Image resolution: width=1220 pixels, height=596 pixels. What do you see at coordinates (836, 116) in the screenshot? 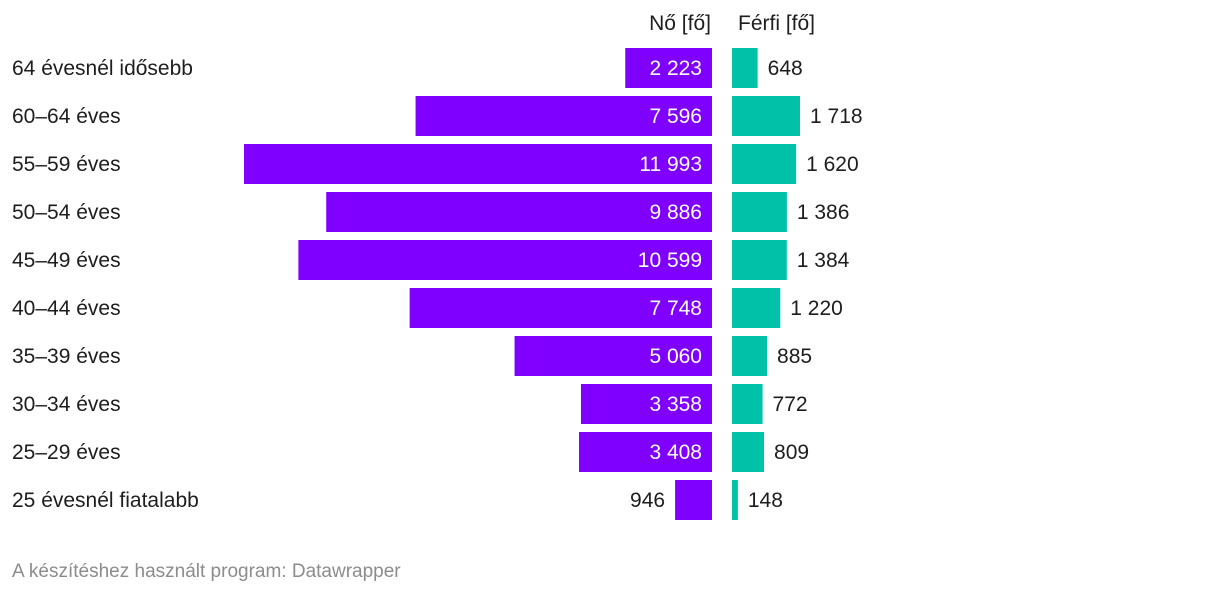
I see `value-label-male: 1 718` at bounding box center [836, 116].